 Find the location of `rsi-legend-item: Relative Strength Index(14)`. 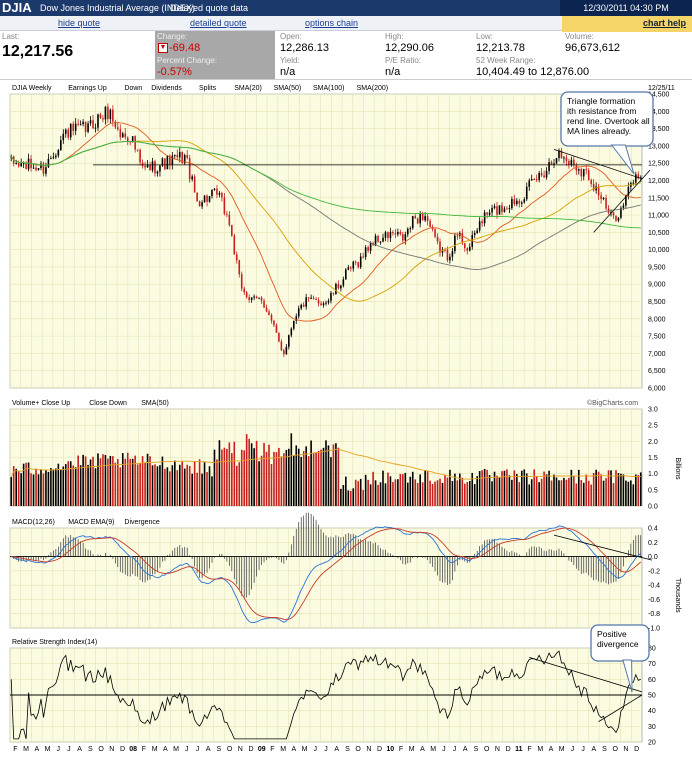

rsi-legend-item: Relative Strength Index(14) is located at coordinates (54, 642).